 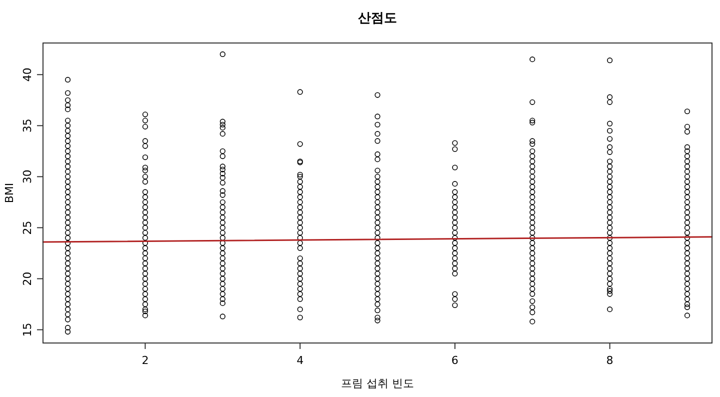 What do you see at coordinates (377, 18) in the screenshot?
I see `chart-title: 산점도` at bounding box center [377, 18].